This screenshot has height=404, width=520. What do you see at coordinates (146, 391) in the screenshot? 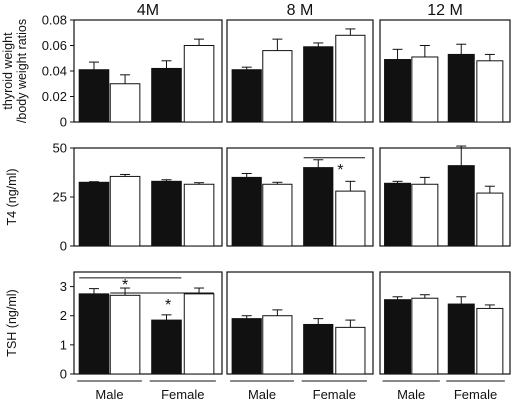
I see `group-labels-col-0: Male Female` at bounding box center [146, 391].